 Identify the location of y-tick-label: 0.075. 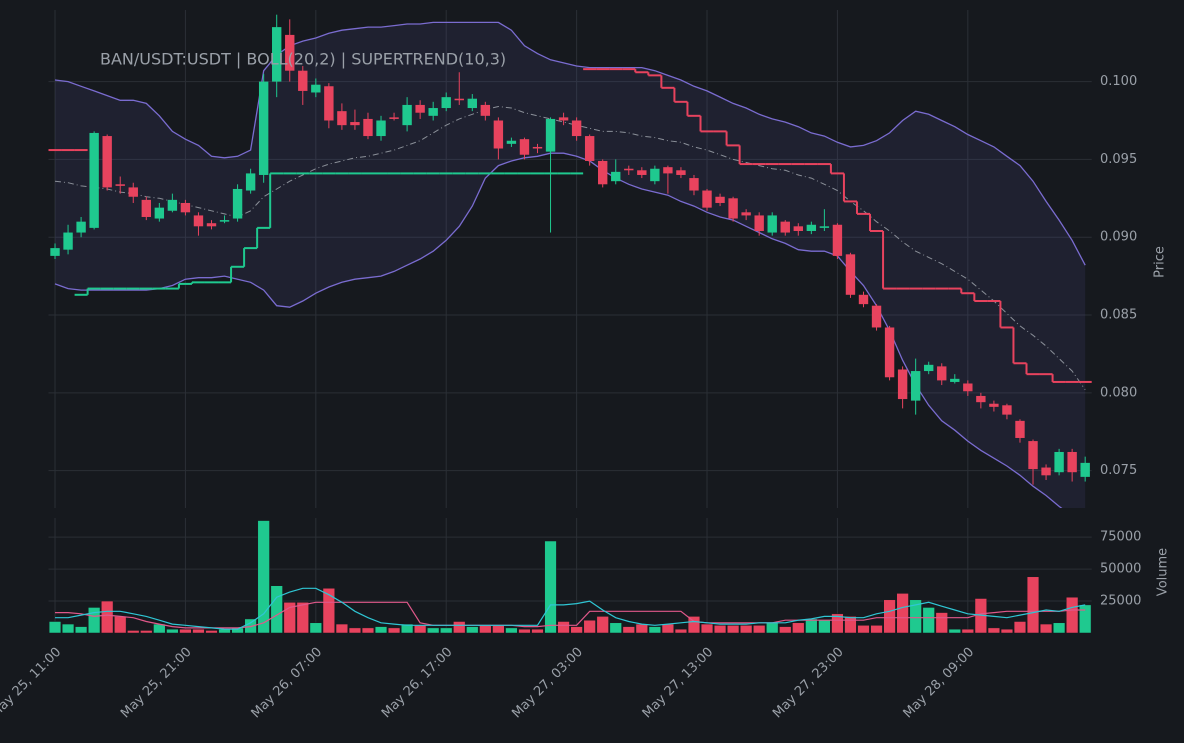
(1118, 470).